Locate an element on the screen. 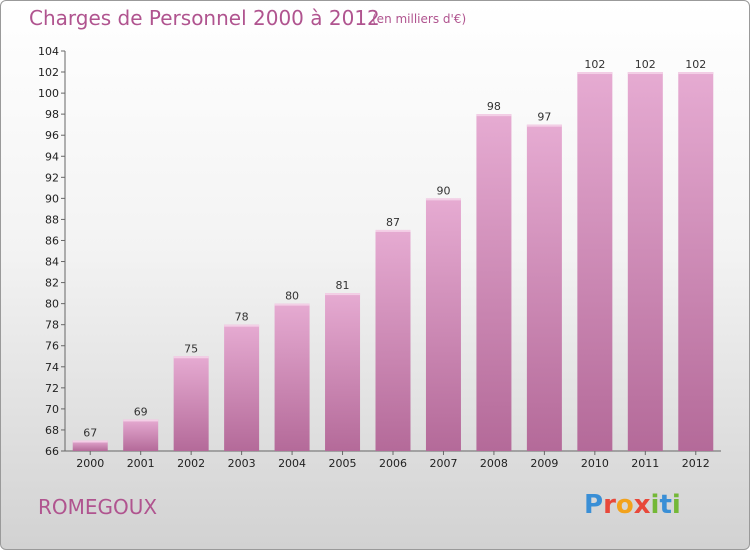 The width and height of the screenshot is (750, 550). x-tick-label: 2005 is located at coordinates (343, 463).